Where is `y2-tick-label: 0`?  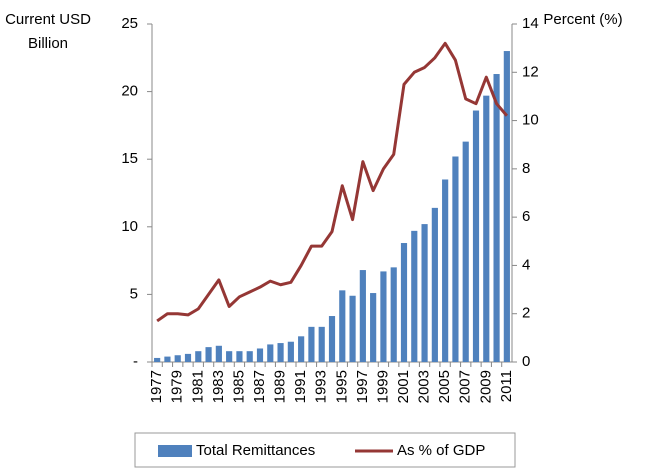
y2-tick-label: 0 is located at coordinates (526, 361).